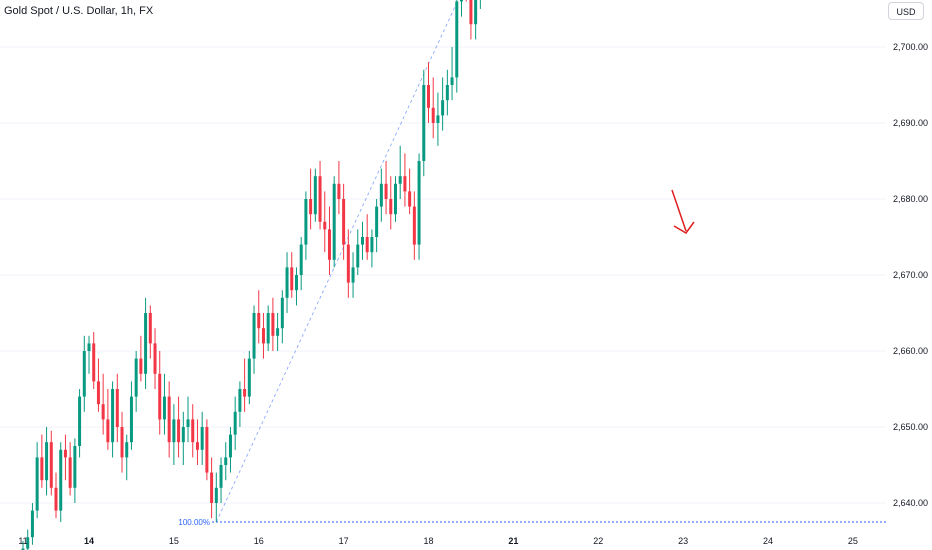  I want to click on currency-button: USD, so click(906, 11).